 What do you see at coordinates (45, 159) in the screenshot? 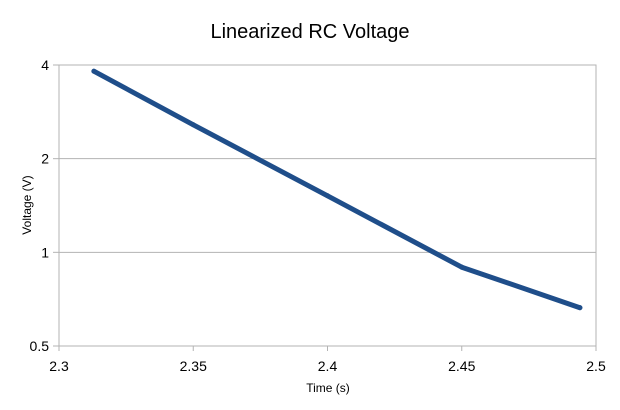
I see `y-tick-label: 2` at bounding box center [45, 159].